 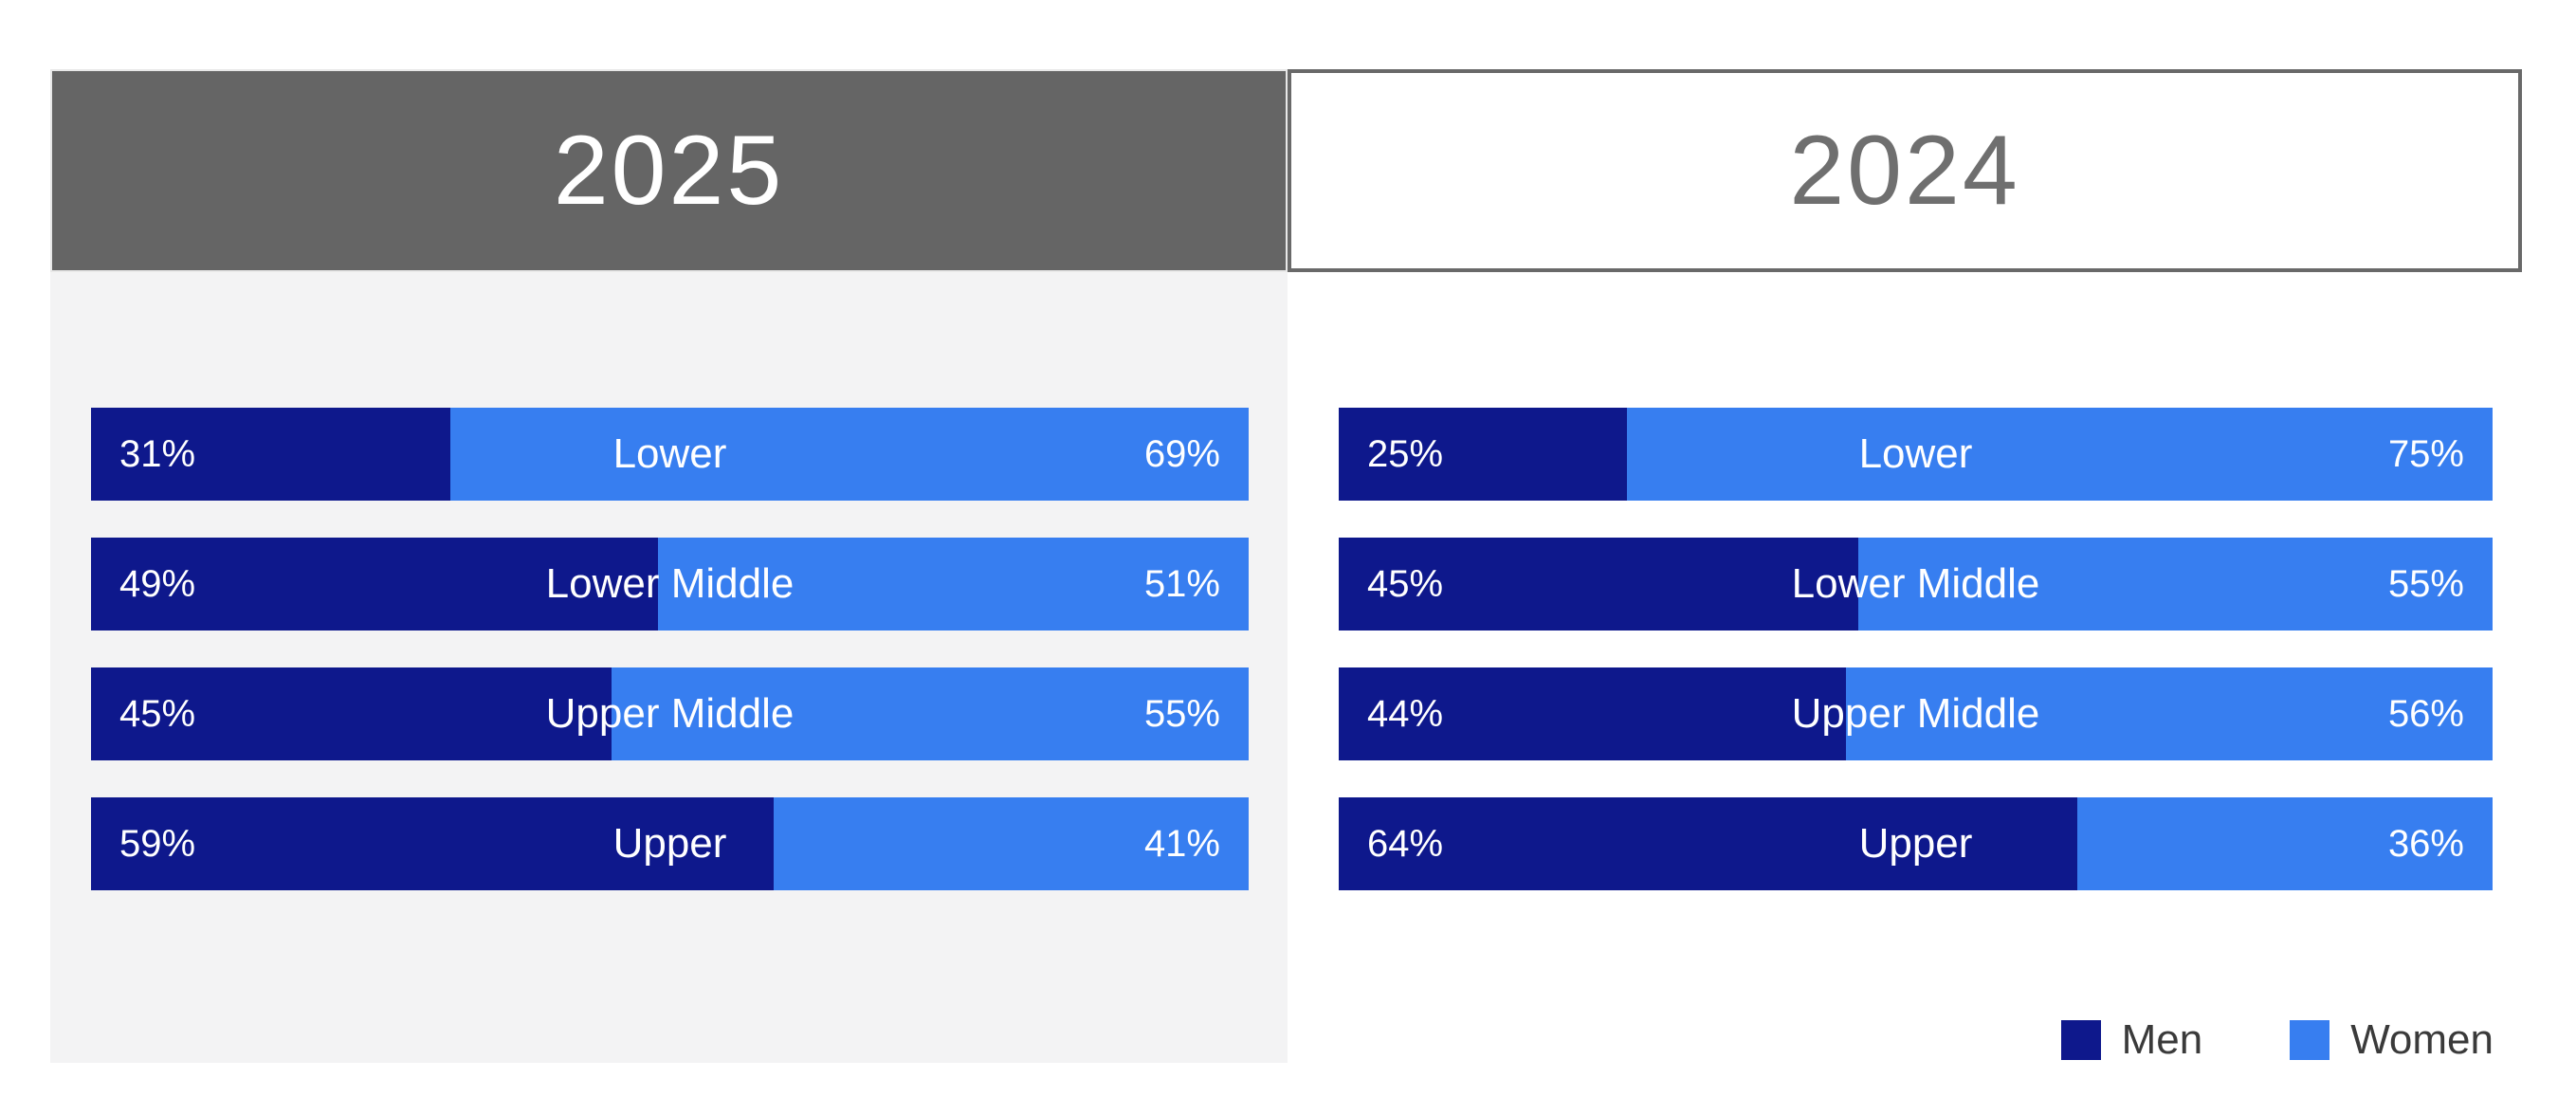 I want to click on bar-row-2024-upper: 64% 36% Upper, so click(x=1916, y=843).